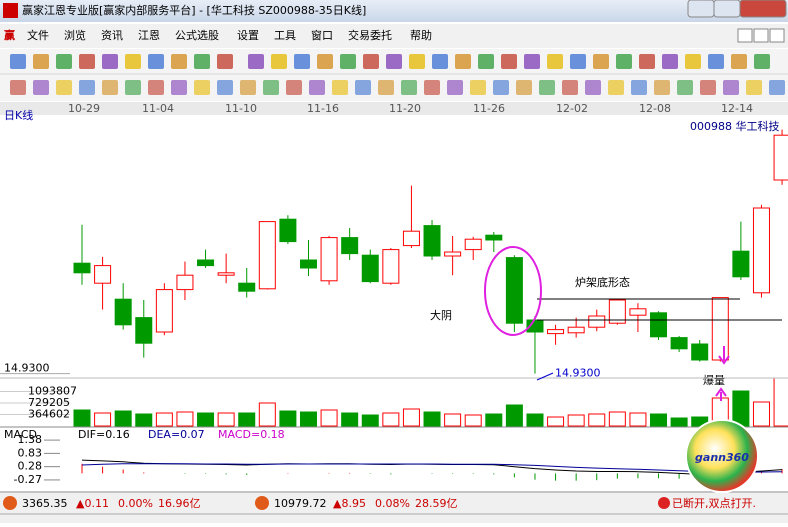 The height and width of the screenshot is (527, 788). I want to click on status-sh: 0.00%, so click(135, 503).